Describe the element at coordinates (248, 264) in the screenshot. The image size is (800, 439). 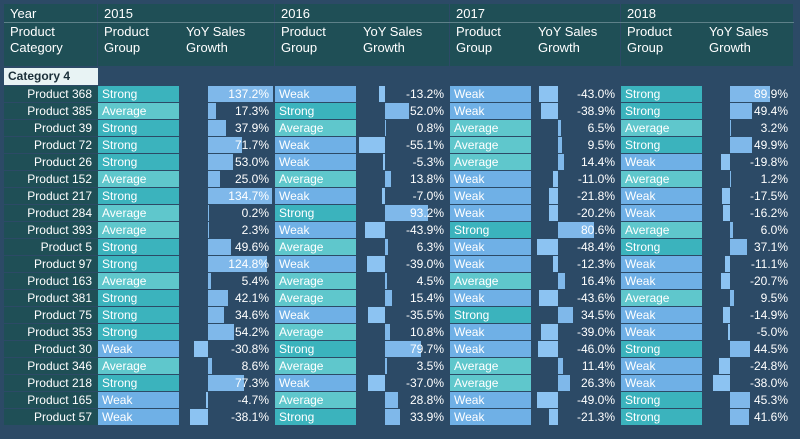
I see `yoy-growth-value: 124.8%` at that location.